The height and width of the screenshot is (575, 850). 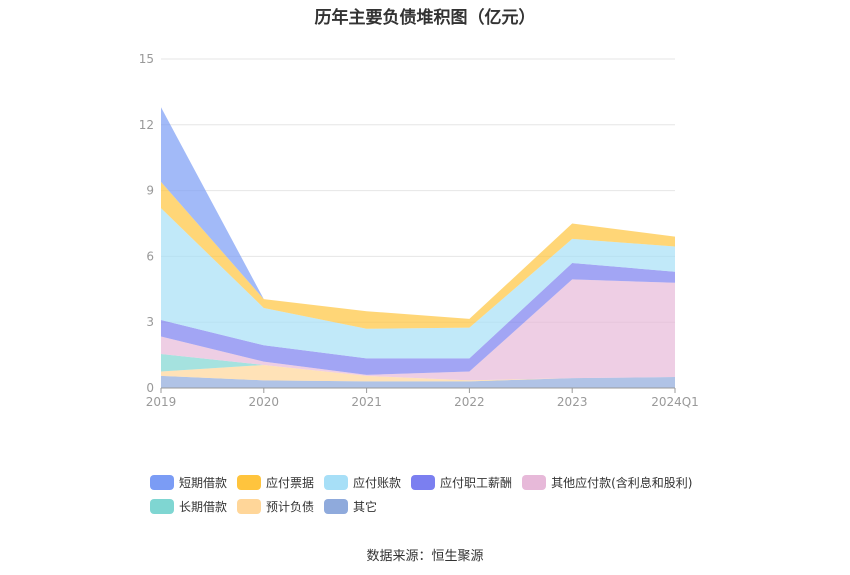 I want to click on y-tick-label: 3, so click(x=150, y=322).